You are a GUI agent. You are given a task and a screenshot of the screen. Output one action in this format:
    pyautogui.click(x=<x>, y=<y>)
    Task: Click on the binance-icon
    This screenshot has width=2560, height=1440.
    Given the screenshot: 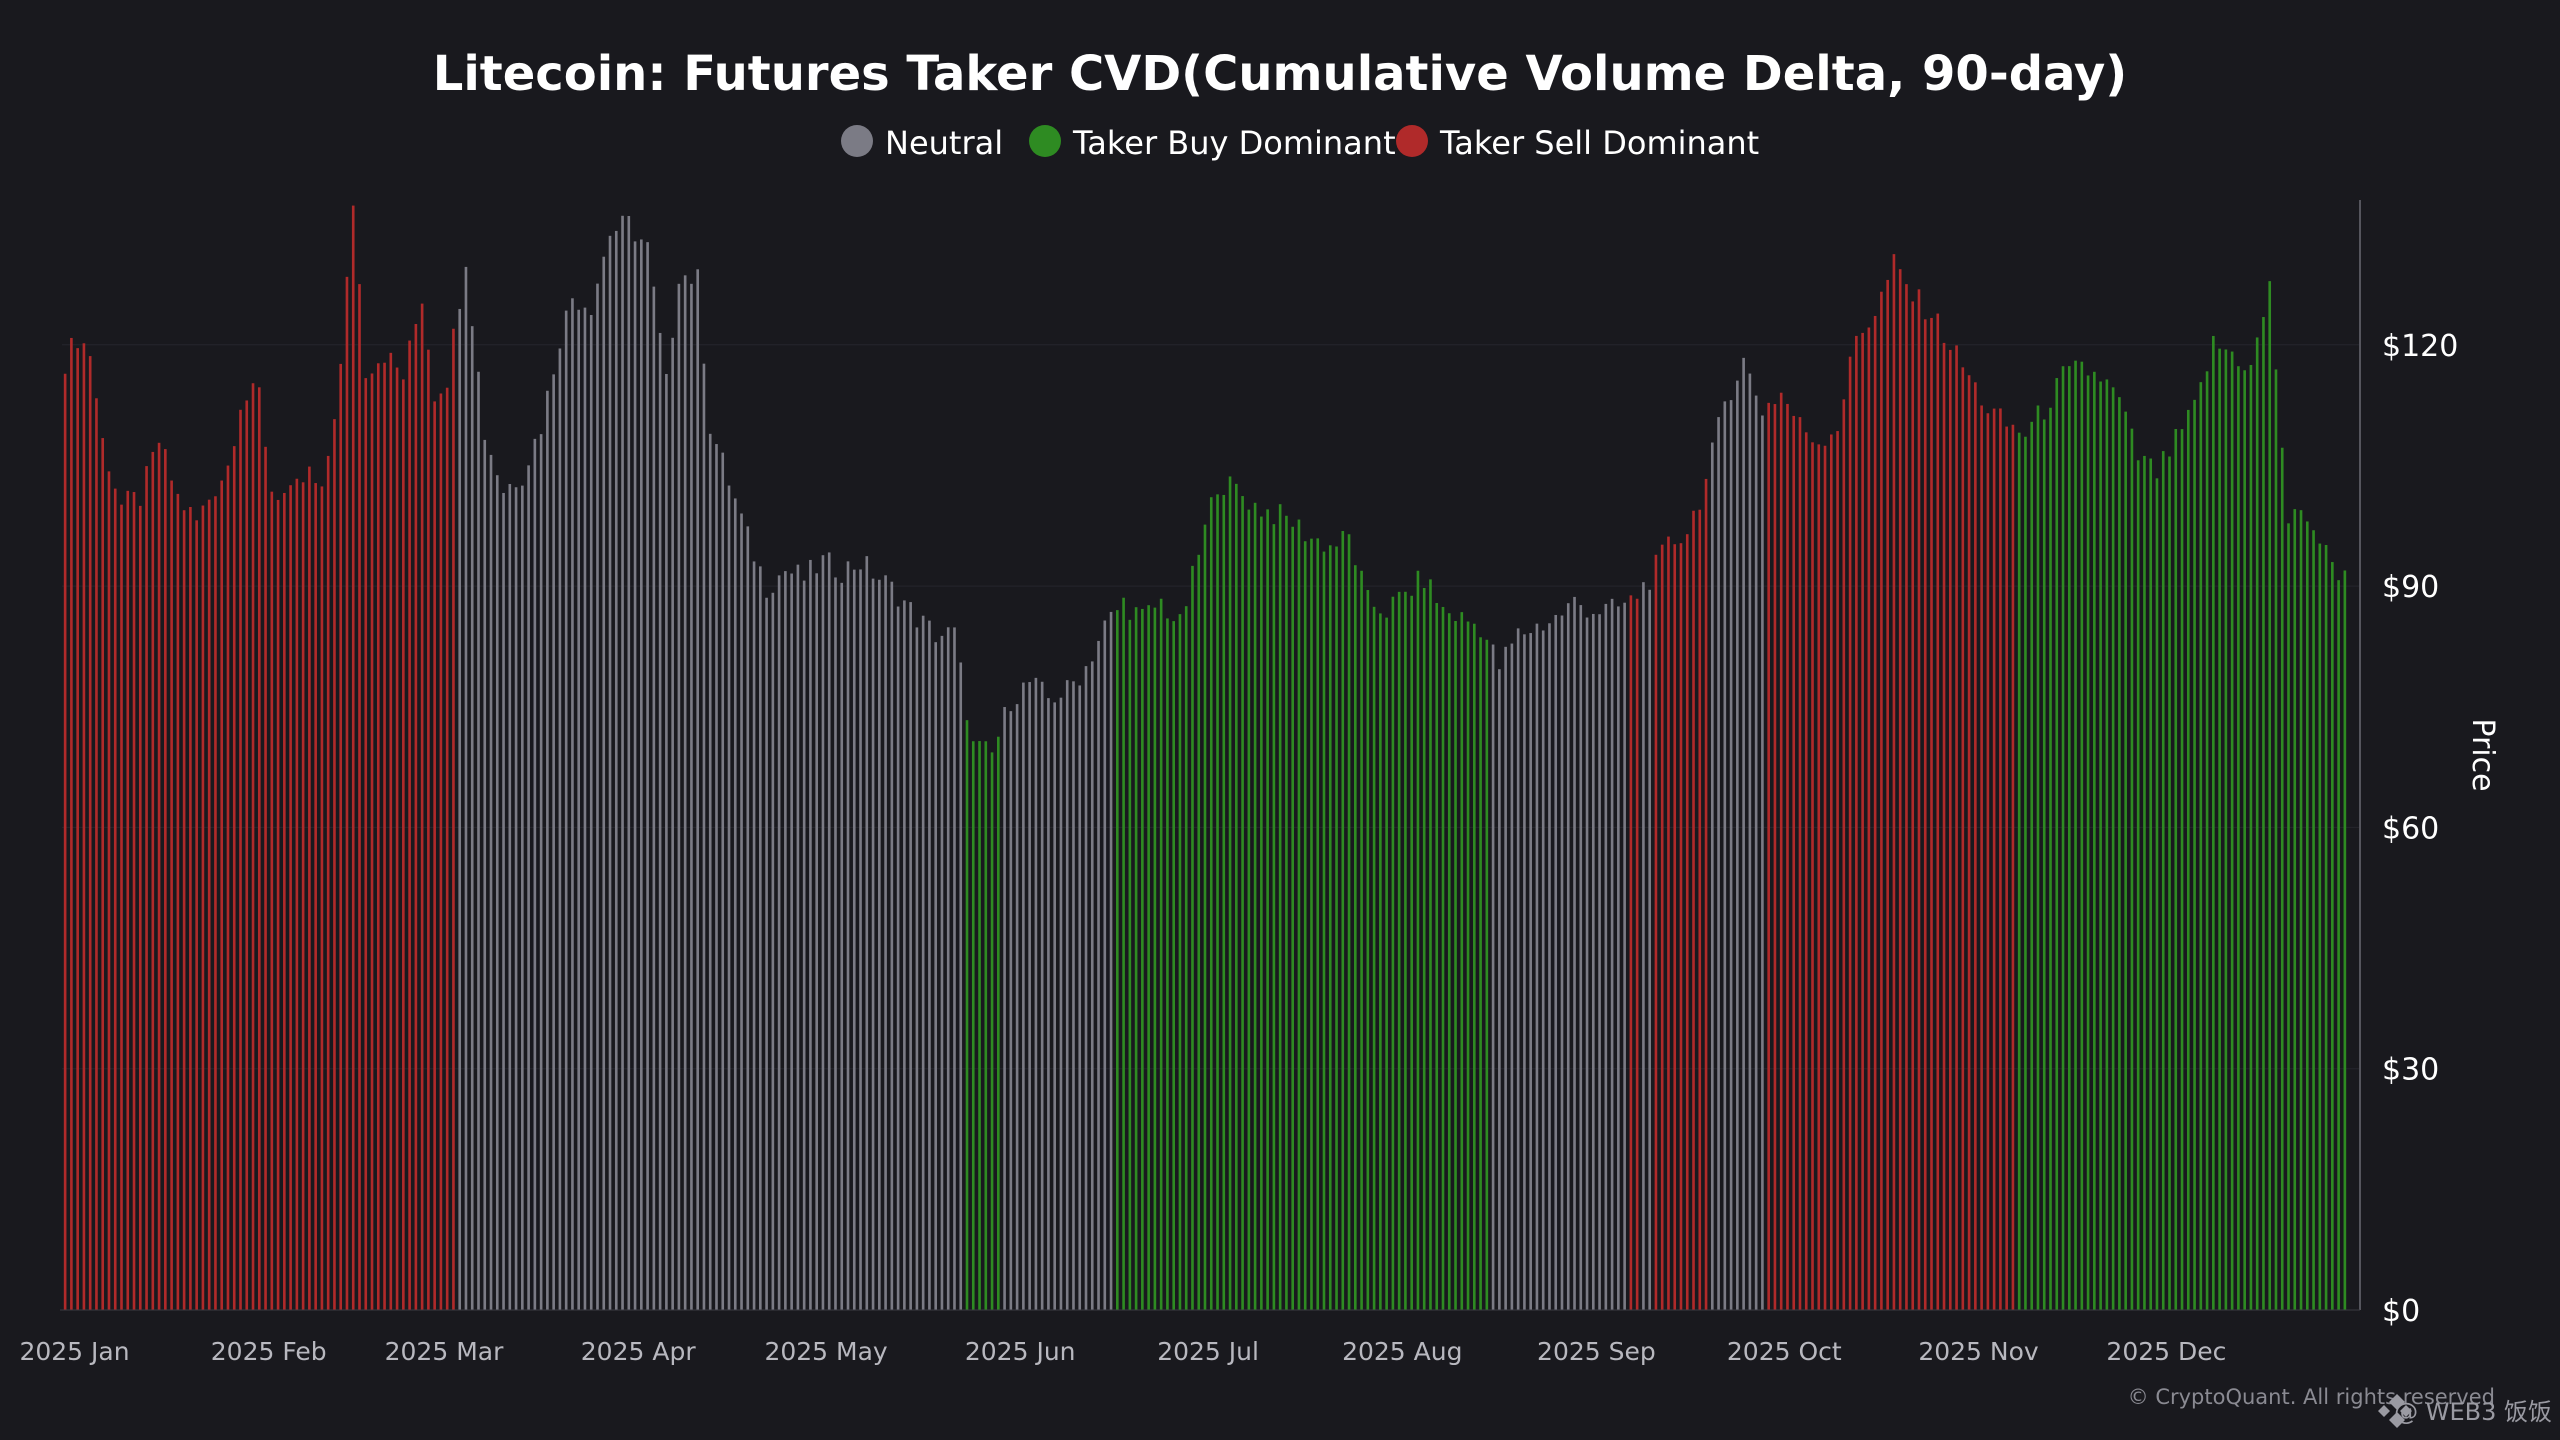 What is the action you would take?
    pyautogui.click(x=2395, y=1411)
    